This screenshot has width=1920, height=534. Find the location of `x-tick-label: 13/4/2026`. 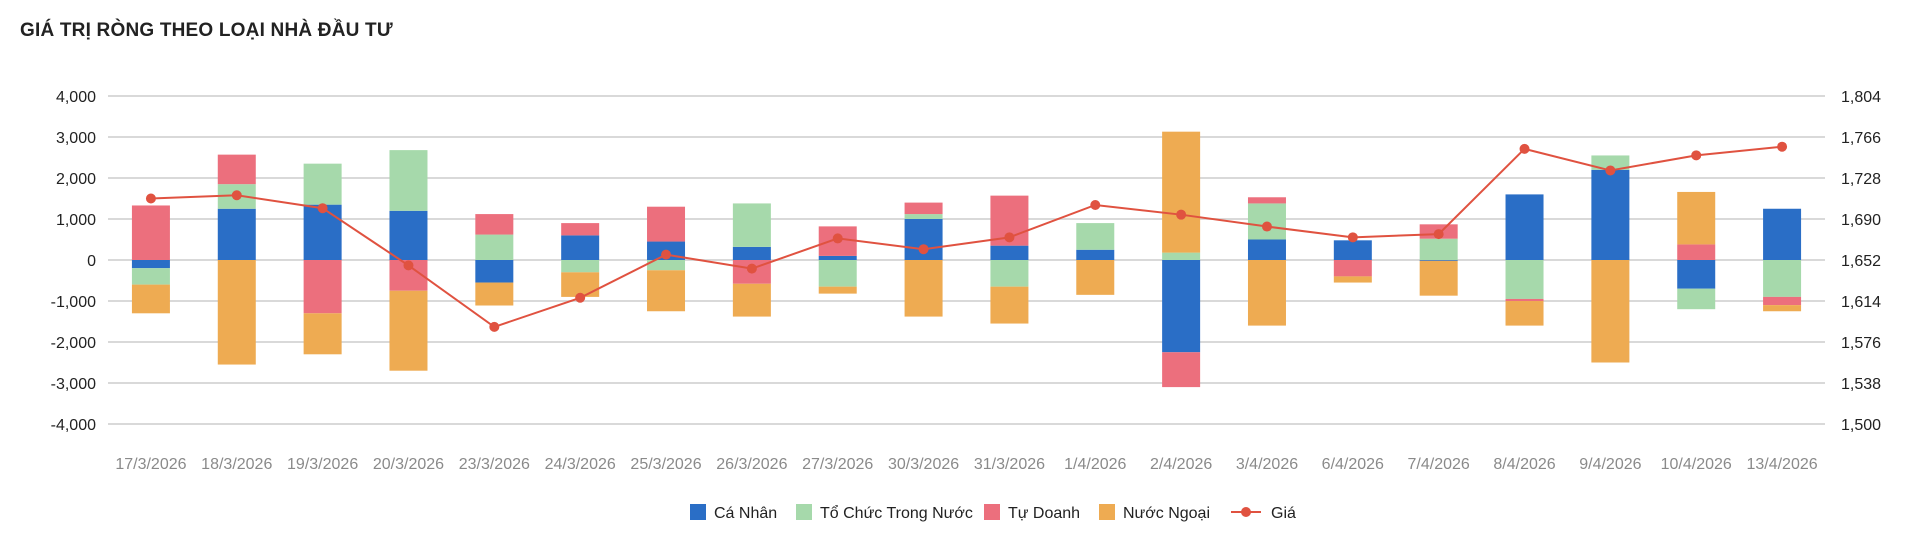

x-tick-label: 13/4/2026 is located at coordinates (1781, 464).